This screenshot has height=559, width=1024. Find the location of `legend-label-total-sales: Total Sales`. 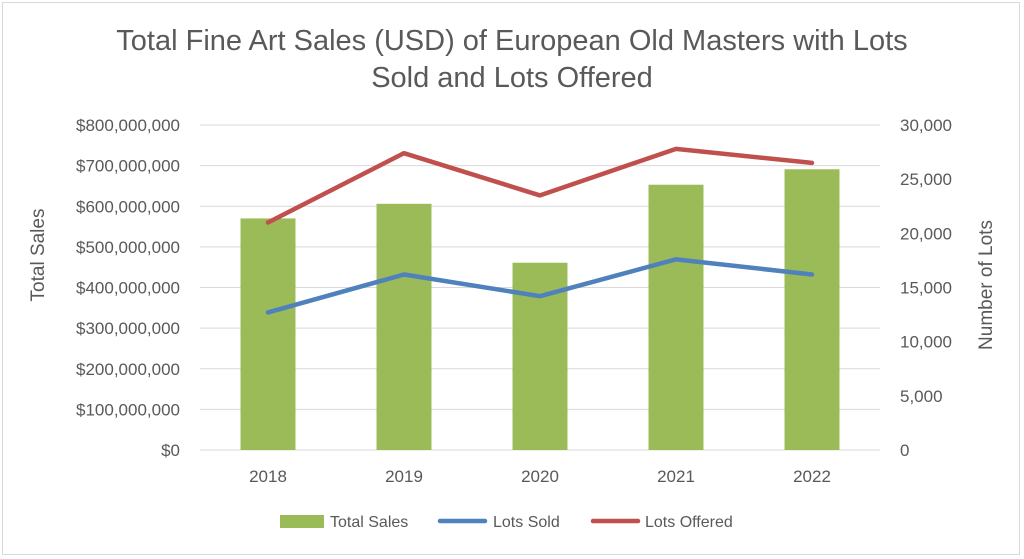

legend-label-total-sales: Total Sales is located at coordinates (369, 522).